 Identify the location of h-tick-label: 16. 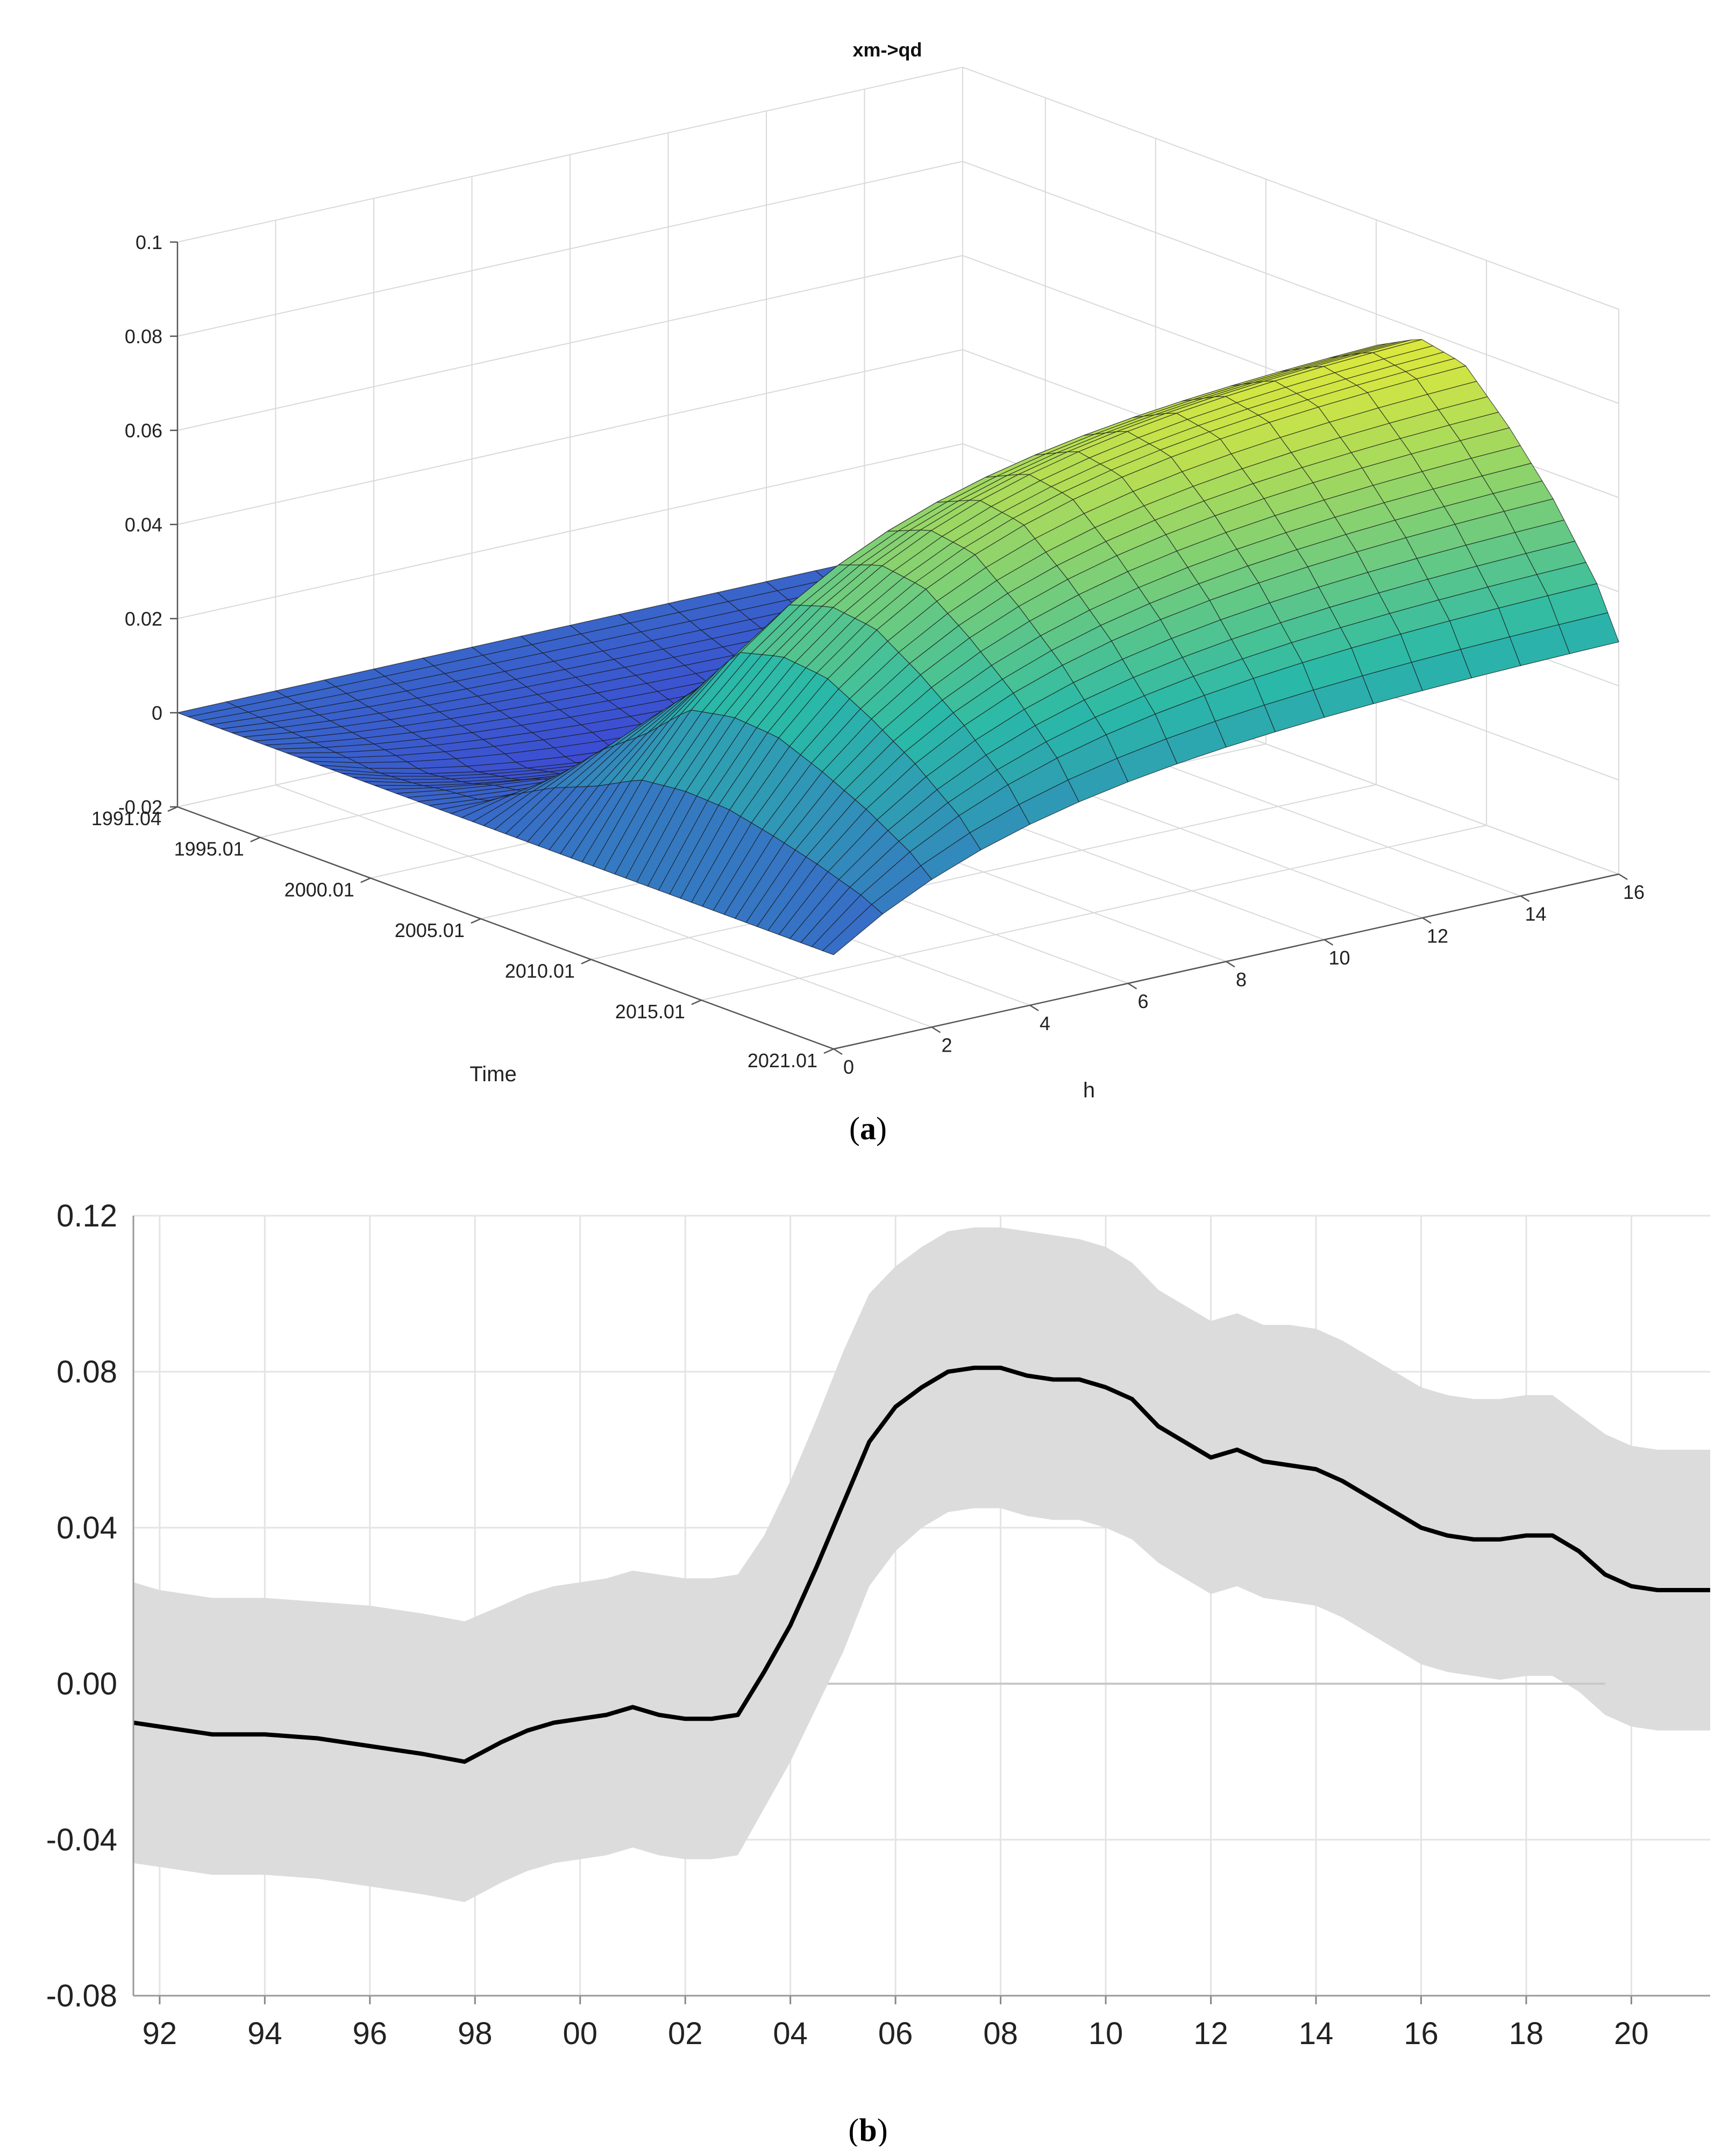
(1634, 892).